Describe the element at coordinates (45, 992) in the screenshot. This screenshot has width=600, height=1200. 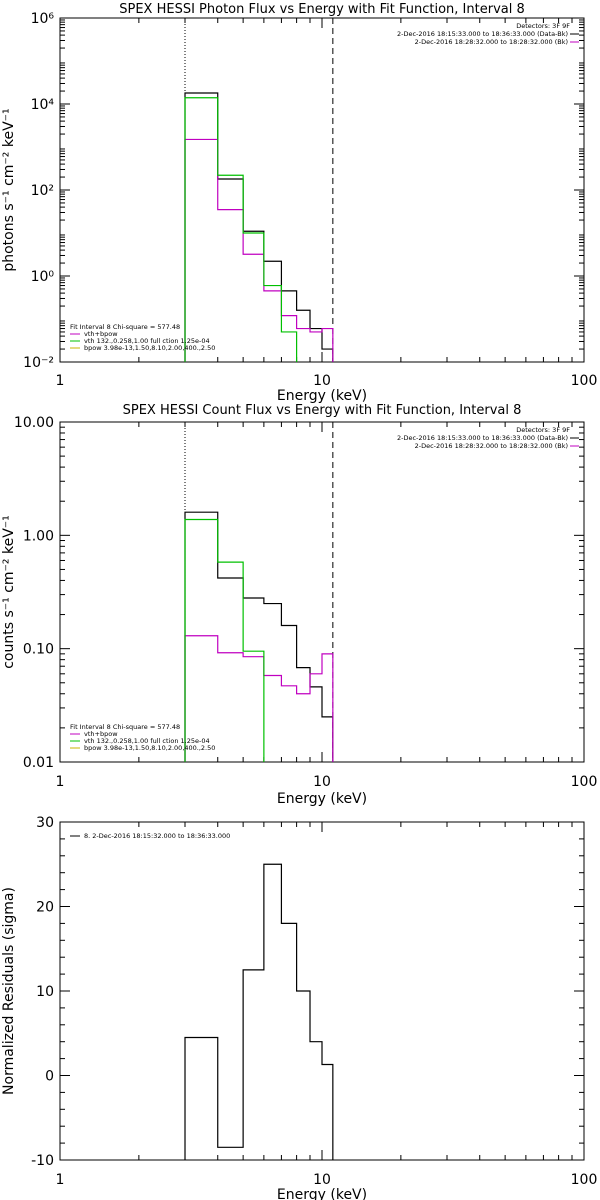
I see `y-tick-label: 10` at that location.